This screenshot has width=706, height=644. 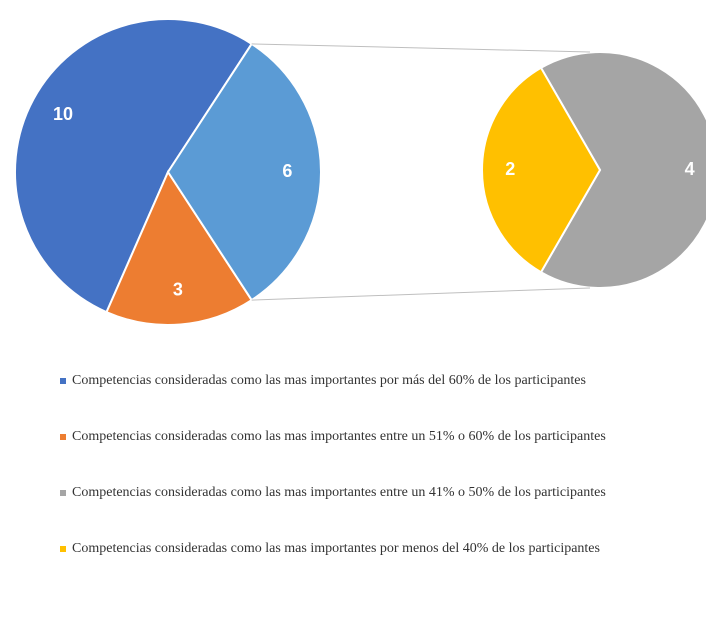 What do you see at coordinates (510, 169) in the screenshot?
I see `data-label: 2` at bounding box center [510, 169].